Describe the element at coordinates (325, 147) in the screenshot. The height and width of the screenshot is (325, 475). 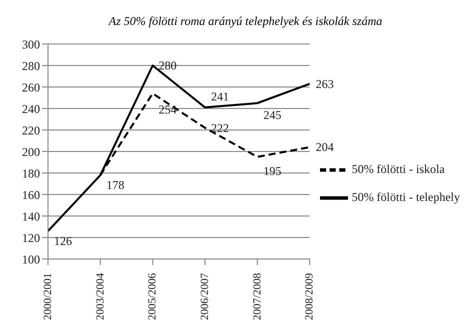
I see `data-label: 204` at that location.